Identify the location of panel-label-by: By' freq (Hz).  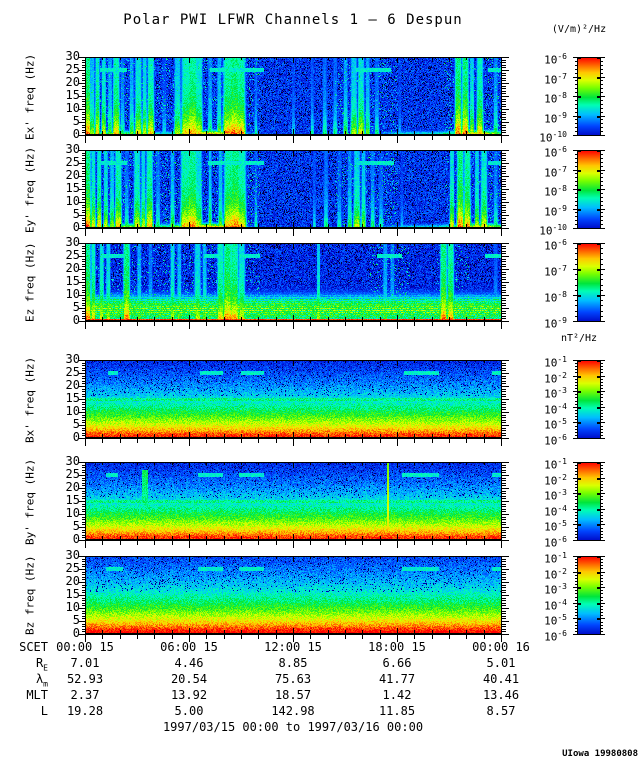
(30, 501).